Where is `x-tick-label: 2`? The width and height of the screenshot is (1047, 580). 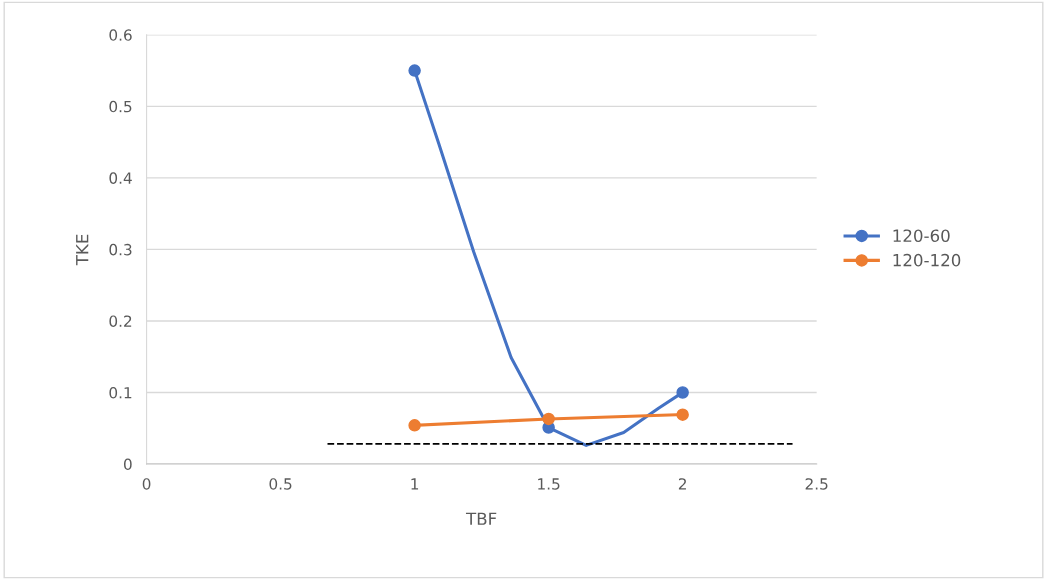
x-tick-label: 2 is located at coordinates (682, 484).